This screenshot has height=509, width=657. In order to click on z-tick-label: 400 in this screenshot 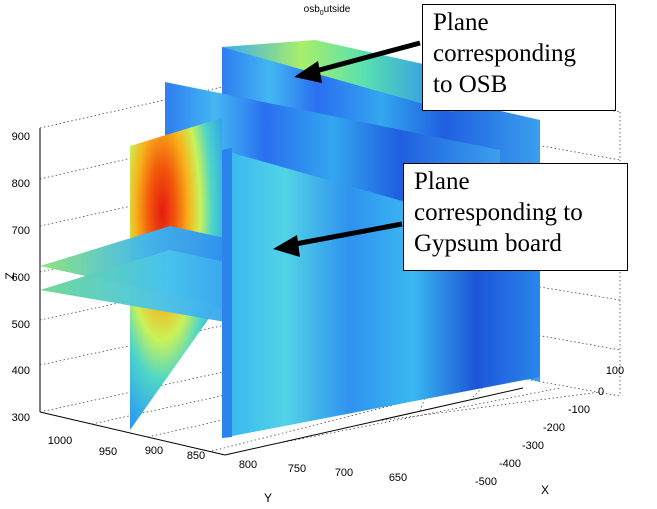, I will do `click(21, 371)`.